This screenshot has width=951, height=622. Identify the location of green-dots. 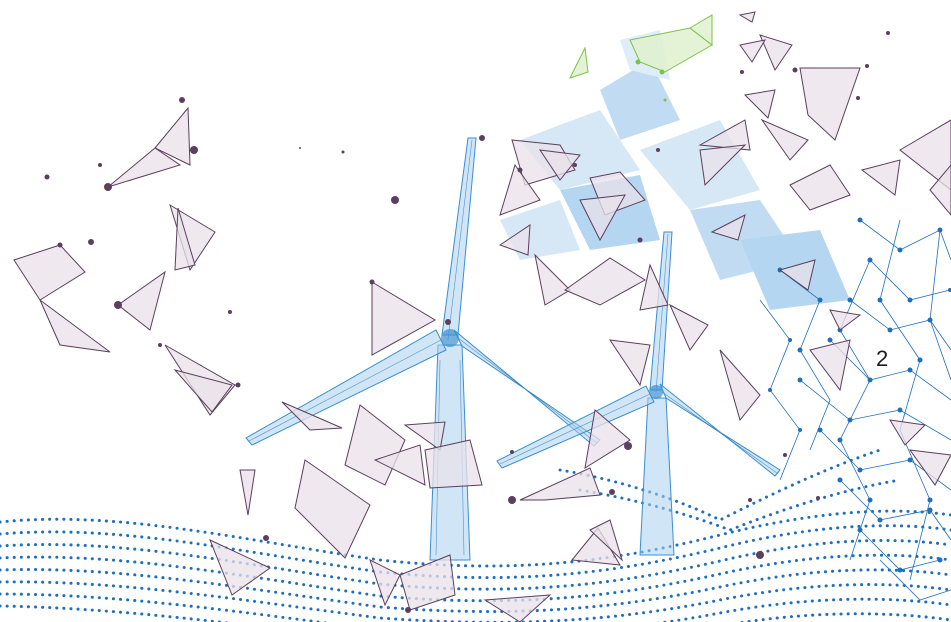
(651, 80).